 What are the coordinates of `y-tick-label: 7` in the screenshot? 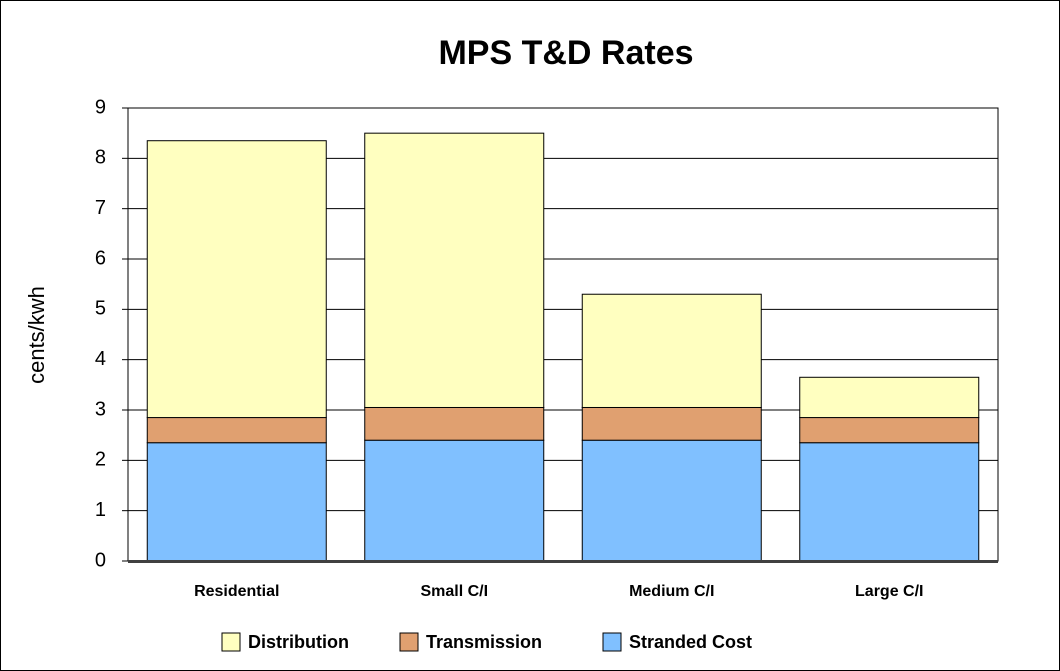 It's located at (100, 208).